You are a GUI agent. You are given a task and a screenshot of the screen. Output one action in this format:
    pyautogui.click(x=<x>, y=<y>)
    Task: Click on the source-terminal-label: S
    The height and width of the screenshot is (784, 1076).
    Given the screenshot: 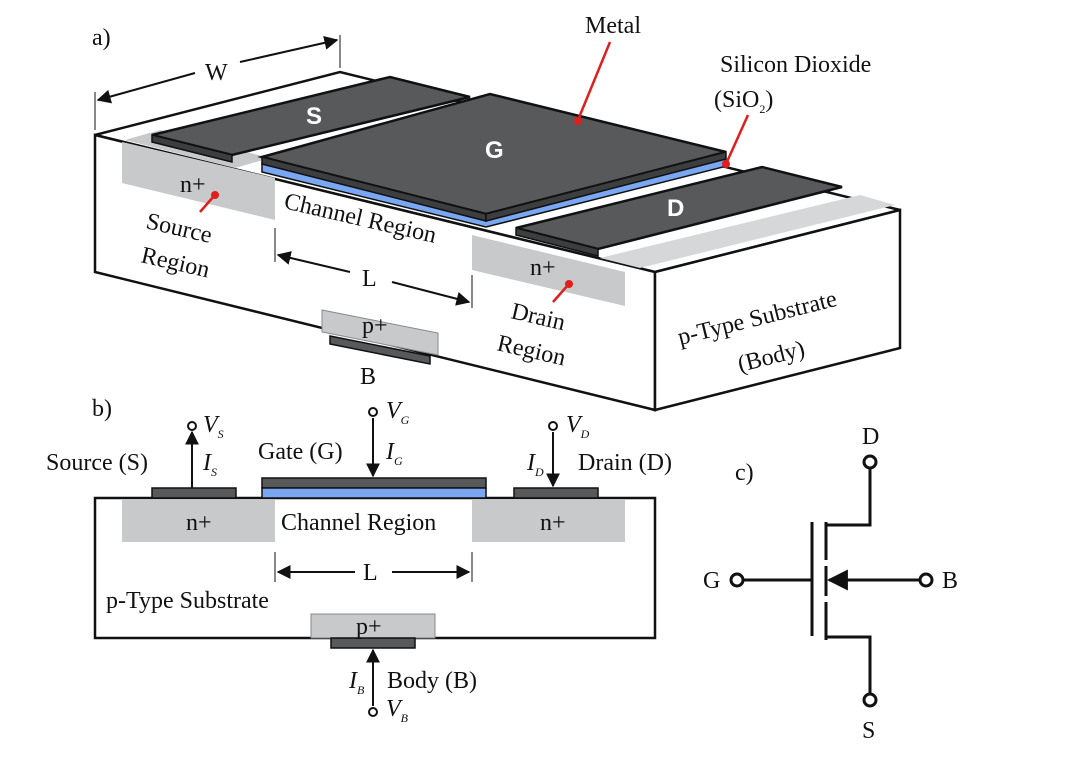 What is the action you would take?
    pyautogui.click(x=314, y=116)
    